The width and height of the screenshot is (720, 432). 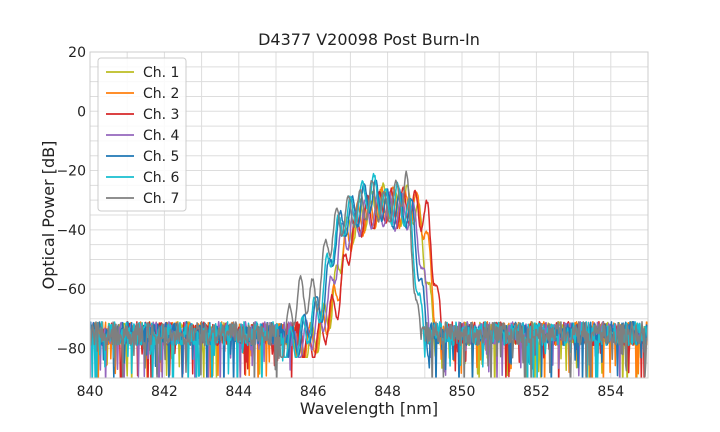 What do you see at coordinates (610, 392) in the screenshot?
I see `x-tick-label: 854` at bounding box center [610, 392].